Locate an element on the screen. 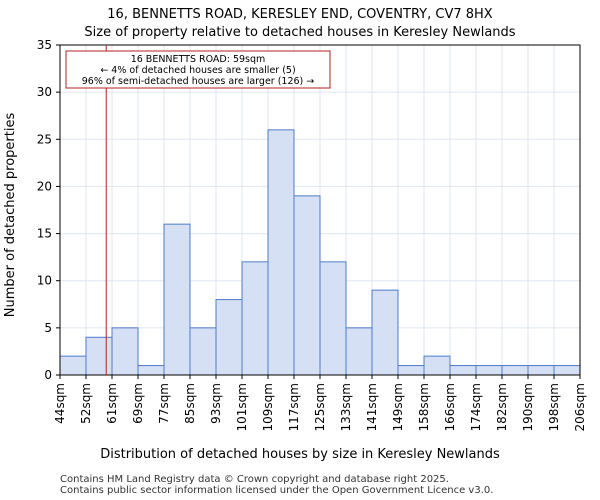 This screenshot has height=500, width=600. x-tick-label: 149sqm is located at coordinates (398, 407).